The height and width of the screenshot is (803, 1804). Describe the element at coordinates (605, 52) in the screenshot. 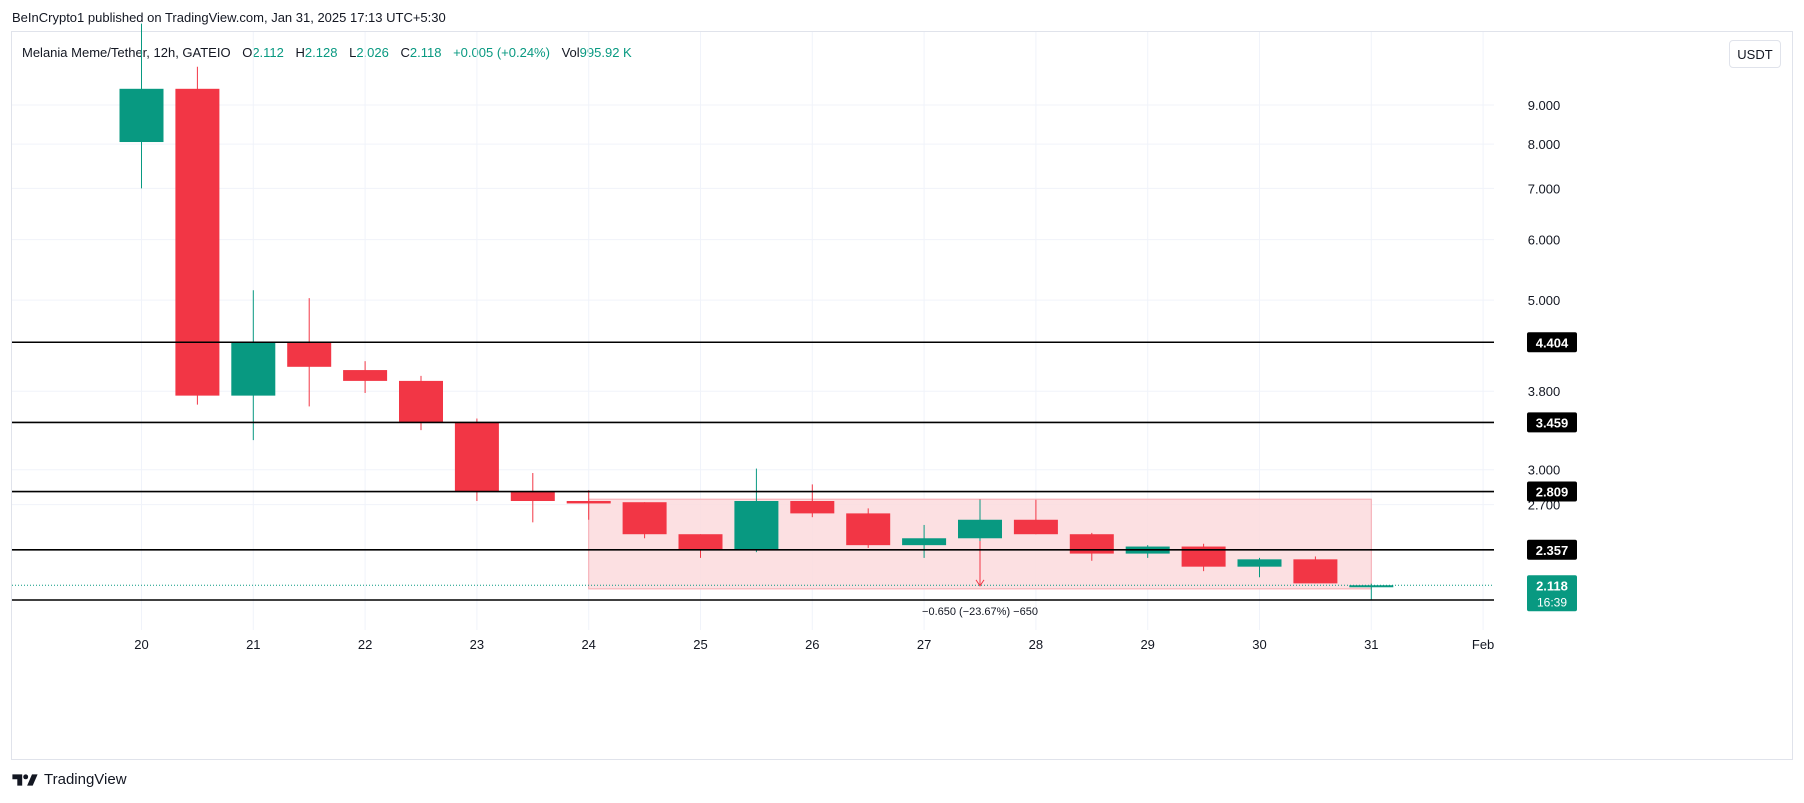

I see `volume-value: 995.92 K` at that location.